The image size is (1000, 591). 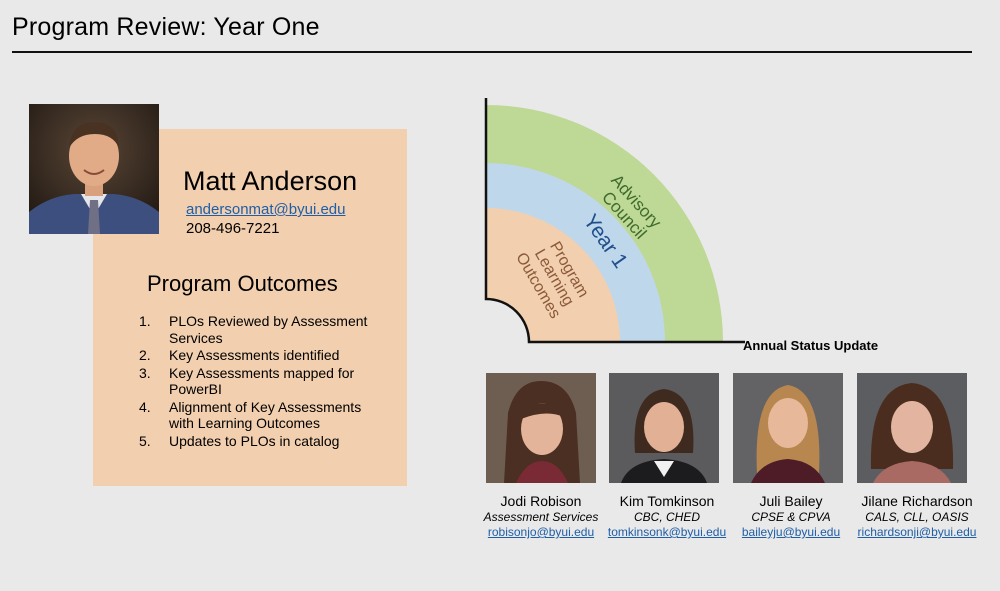 I want to click on outcomes-heading: Program Outcomes, so click(x=242, y=283).